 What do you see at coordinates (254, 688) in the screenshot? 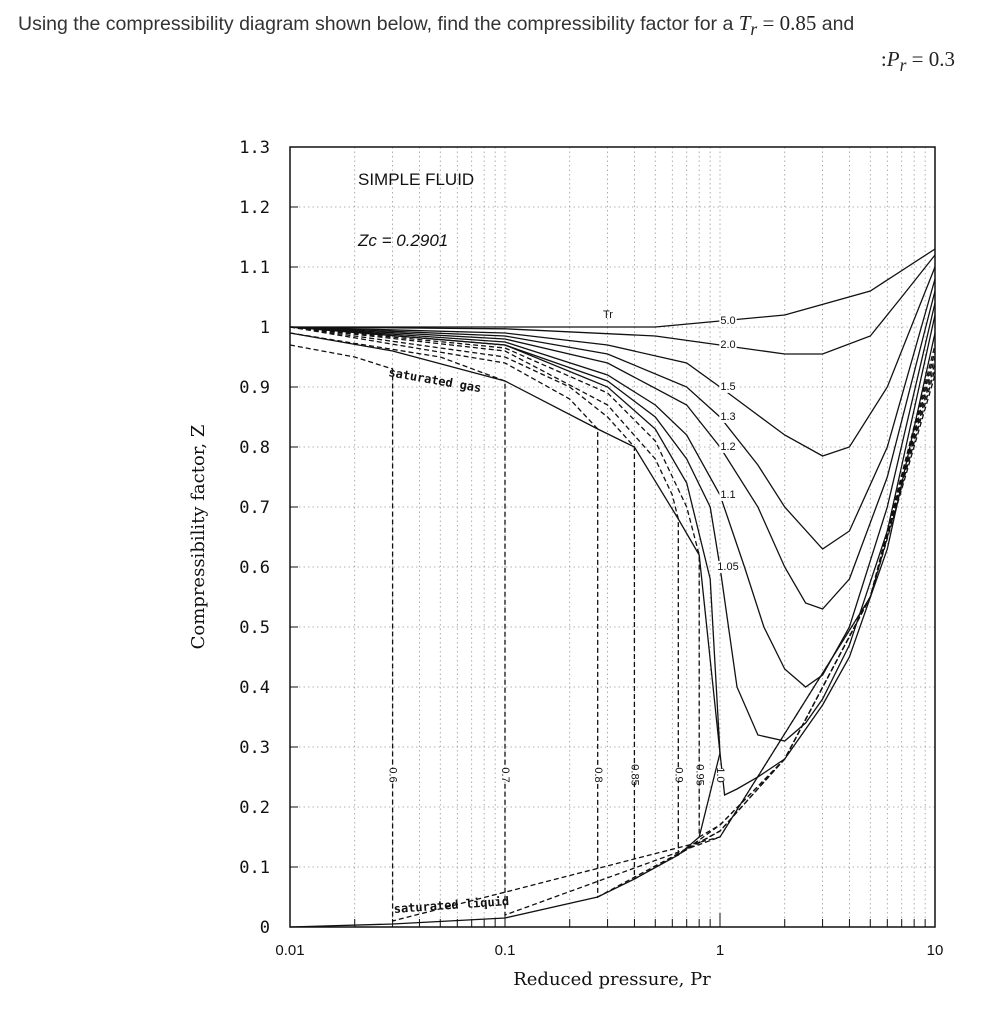
I see `y-tick-label: 0.4` at bounding box center [254, 688].